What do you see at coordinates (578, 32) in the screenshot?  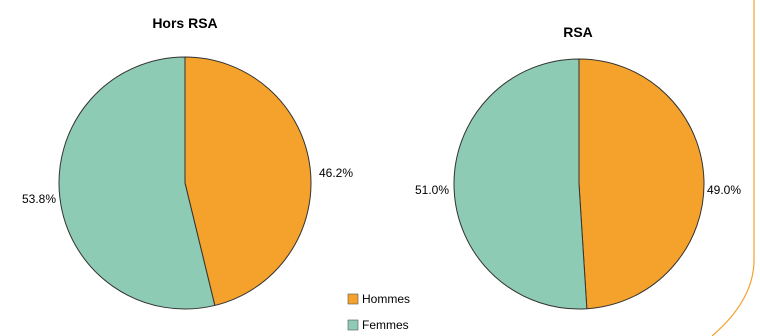 I see `chart-title-rsa: RSA` at bounding box center [578, 32].